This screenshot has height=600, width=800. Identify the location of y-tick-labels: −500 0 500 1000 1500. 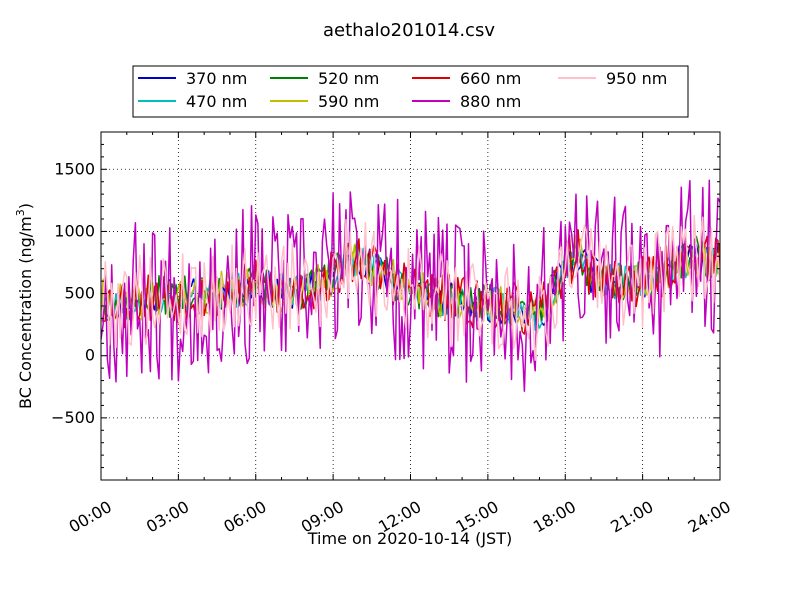
(73, 293).